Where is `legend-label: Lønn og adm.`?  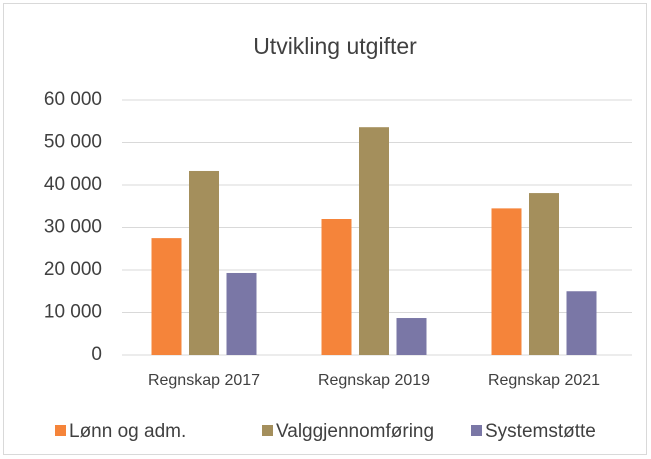 legend-label: Lønn og adm. is located at coordinates (127, 431).